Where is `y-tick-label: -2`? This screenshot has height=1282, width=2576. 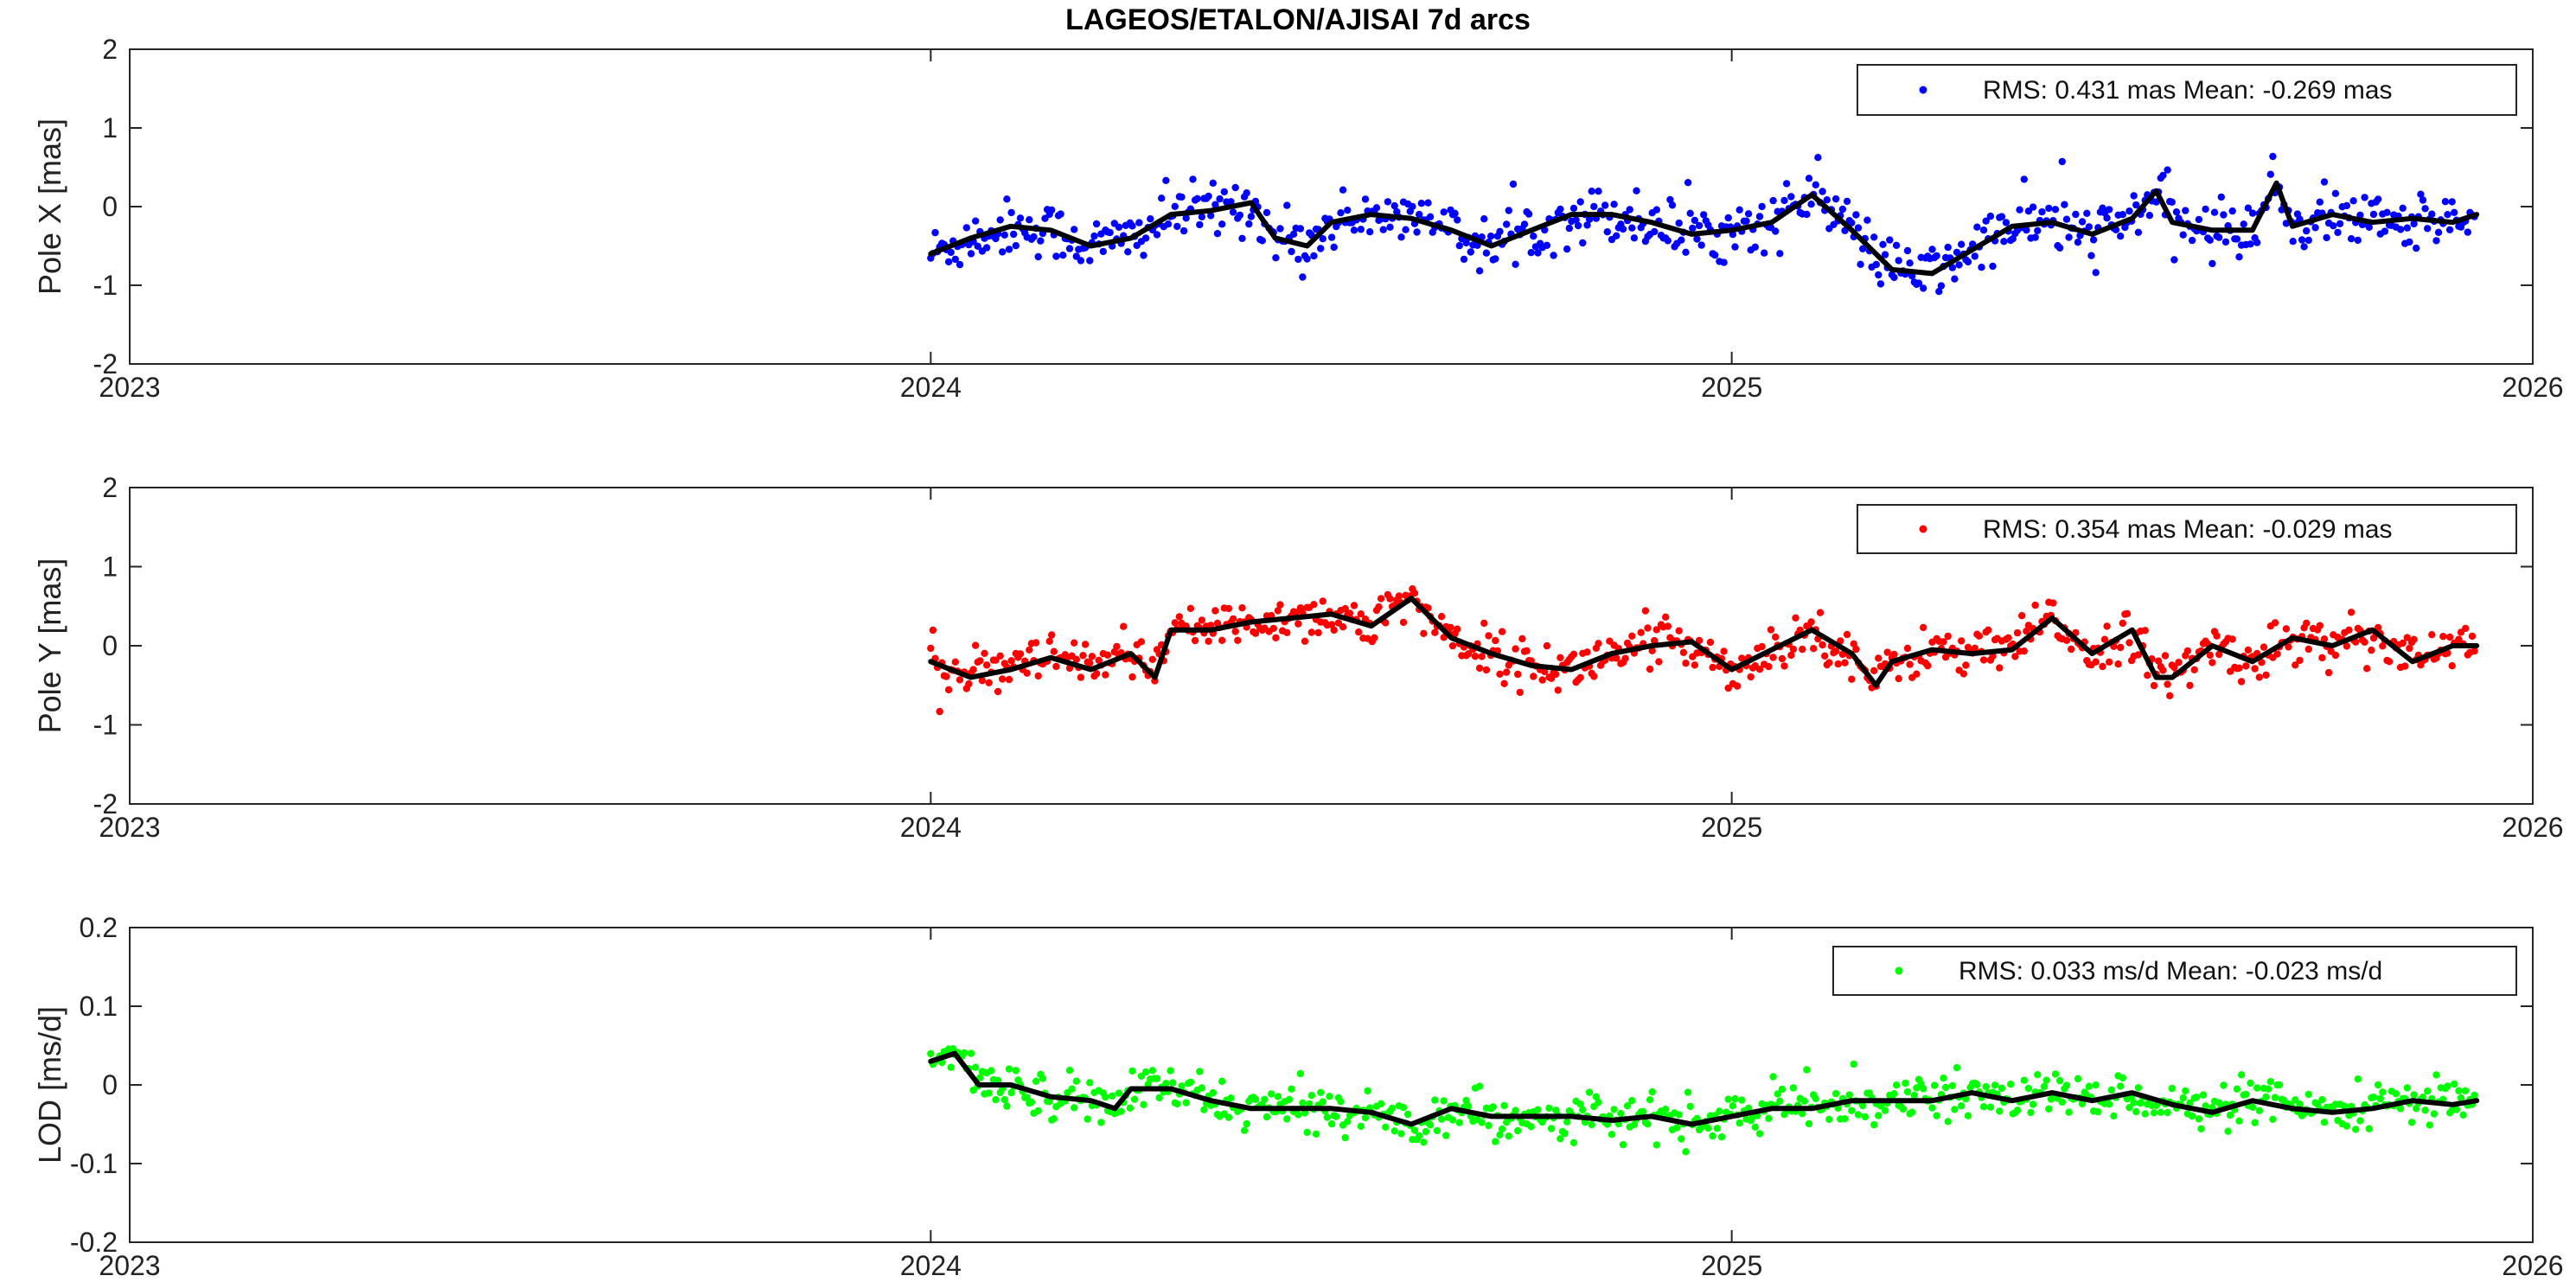
y-tick-label: -2 is located at coordinates (106, 363).